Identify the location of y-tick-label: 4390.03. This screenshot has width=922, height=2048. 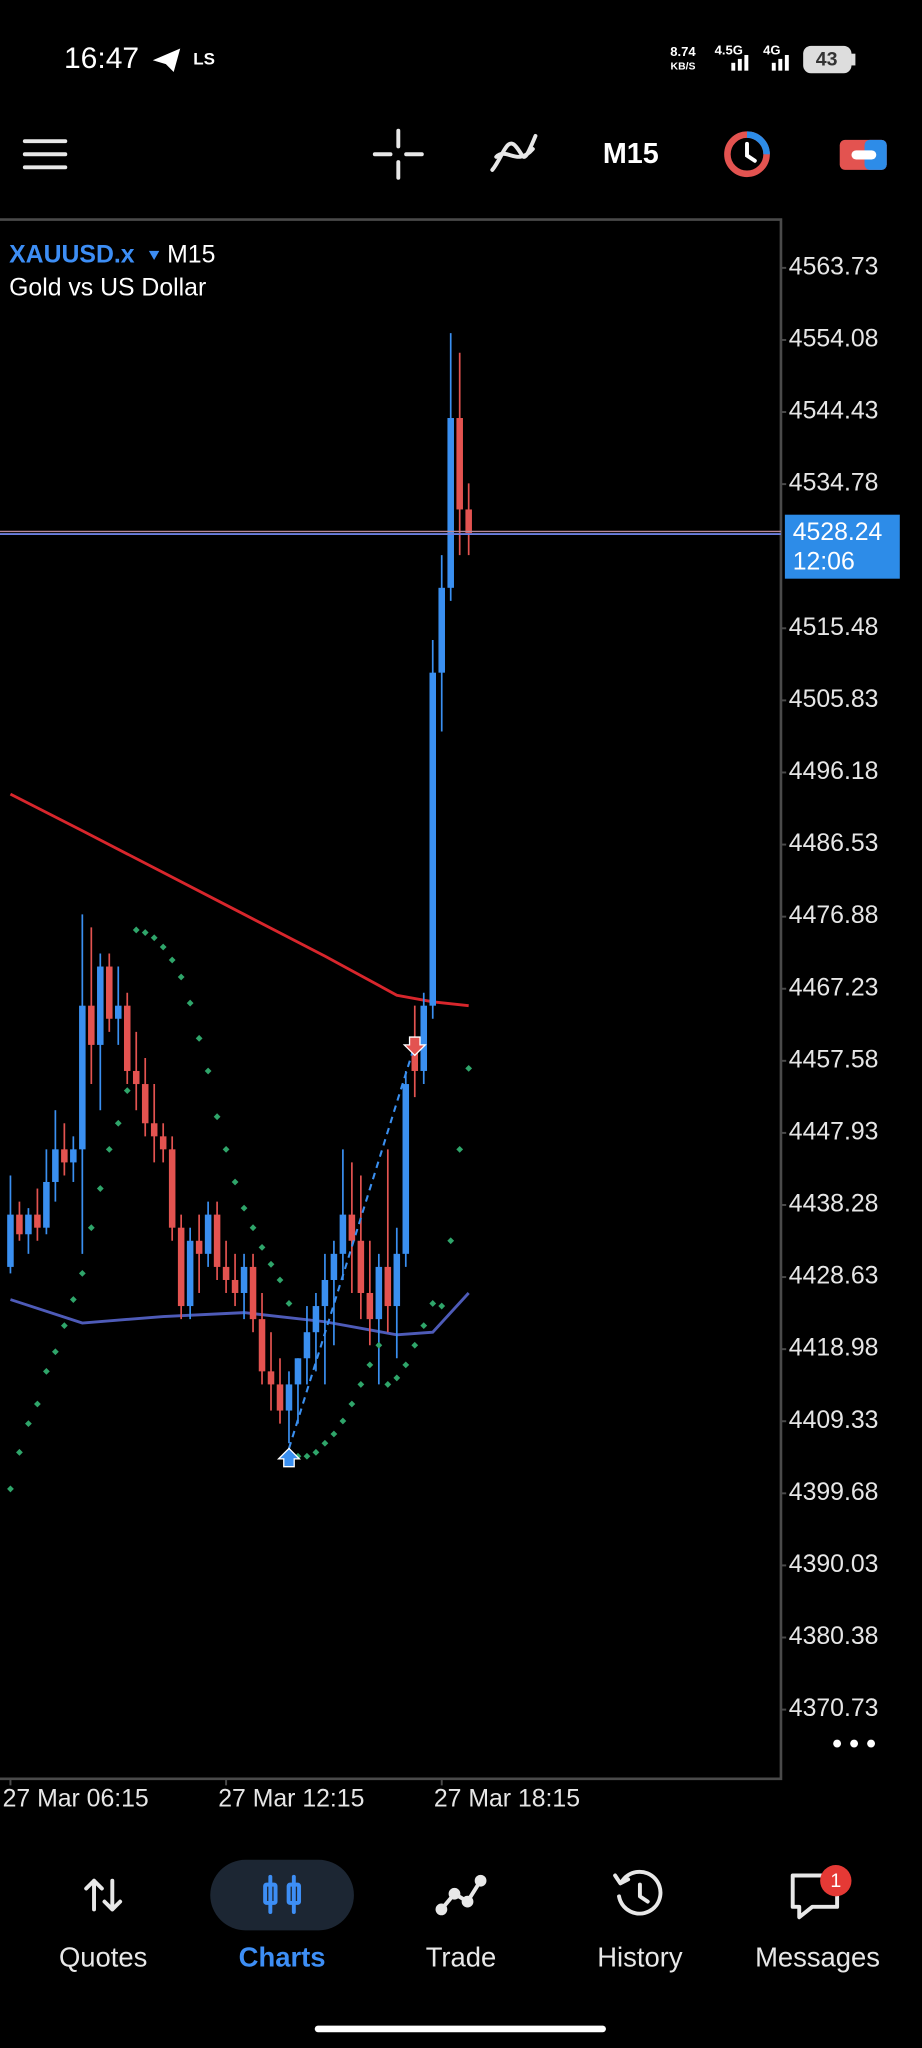
(834, 1564).